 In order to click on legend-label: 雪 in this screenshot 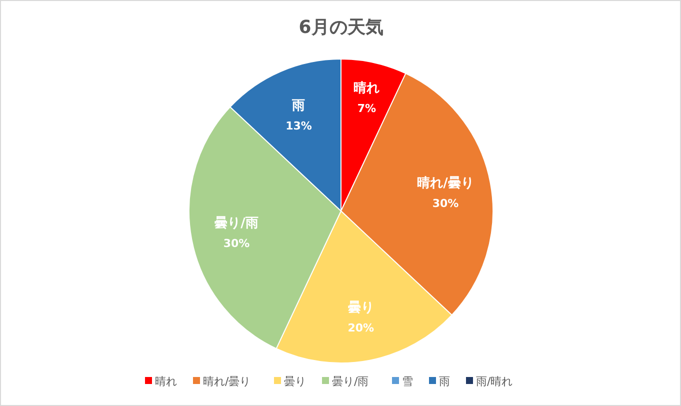, I will do `click(407, 381)`.